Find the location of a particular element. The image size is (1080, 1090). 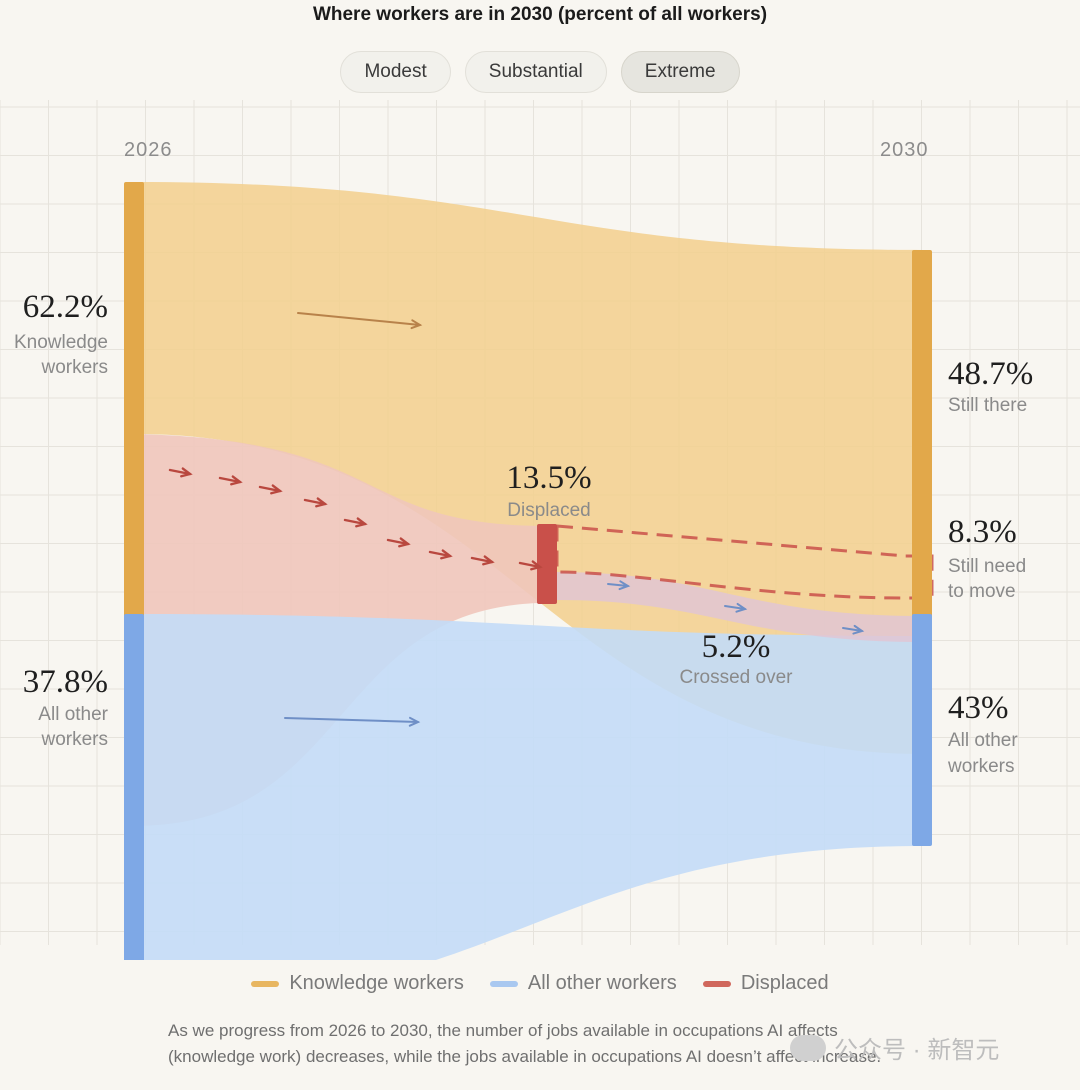

legend-label: Knowledge workers is located at coordinates (376, 983).